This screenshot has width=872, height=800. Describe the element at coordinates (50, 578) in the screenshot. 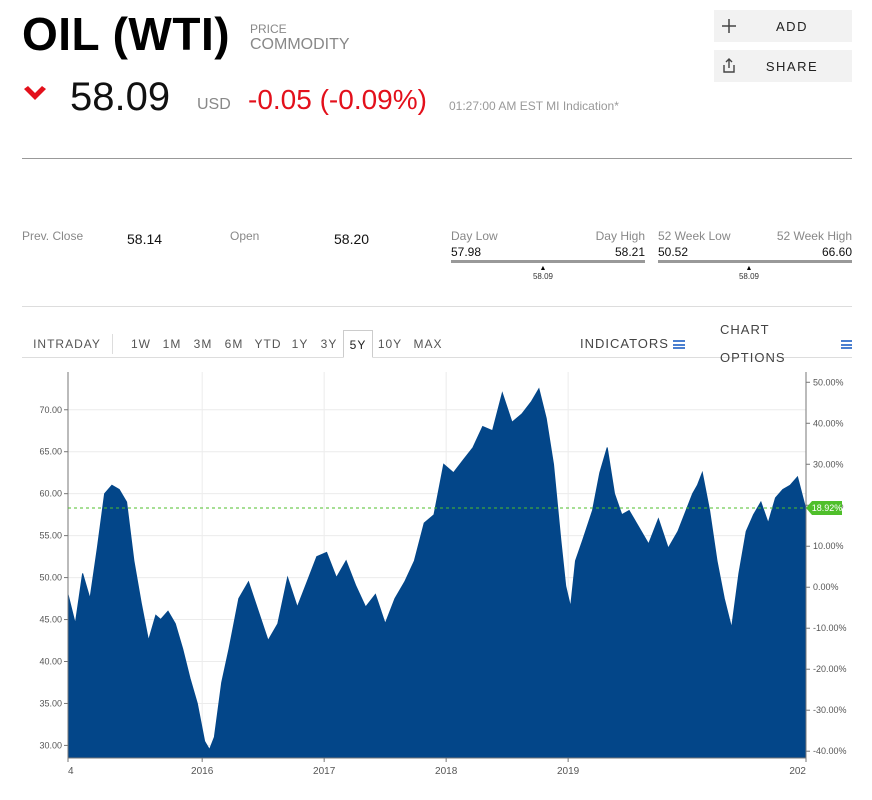

I see `y-tick-label: 50.00` at that location.